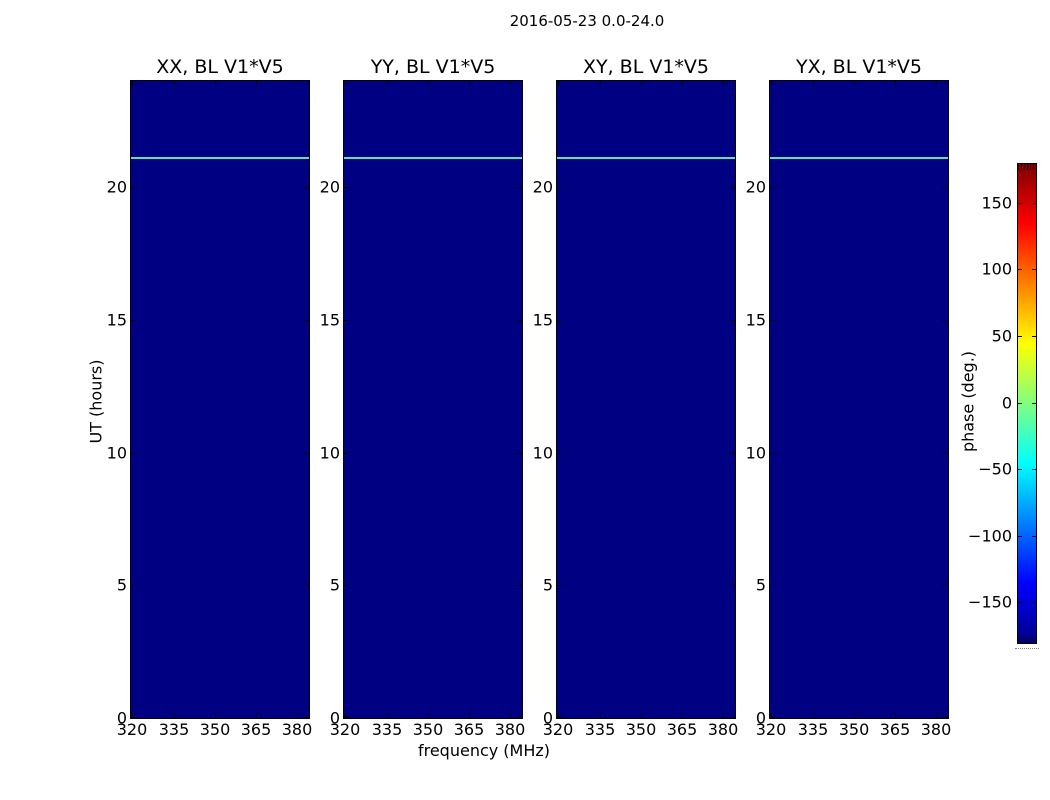 The height and width of the screenshot is (800, 1050). Describe the element at coordinates (484, 750) in the screenshot. I see `x-axis-label: frequency (MHz)` at that location.